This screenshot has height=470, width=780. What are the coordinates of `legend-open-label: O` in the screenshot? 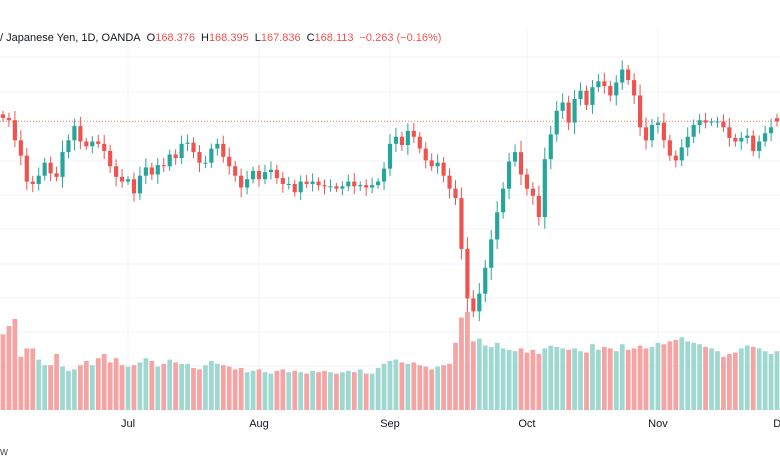 It's located at (151, 38).